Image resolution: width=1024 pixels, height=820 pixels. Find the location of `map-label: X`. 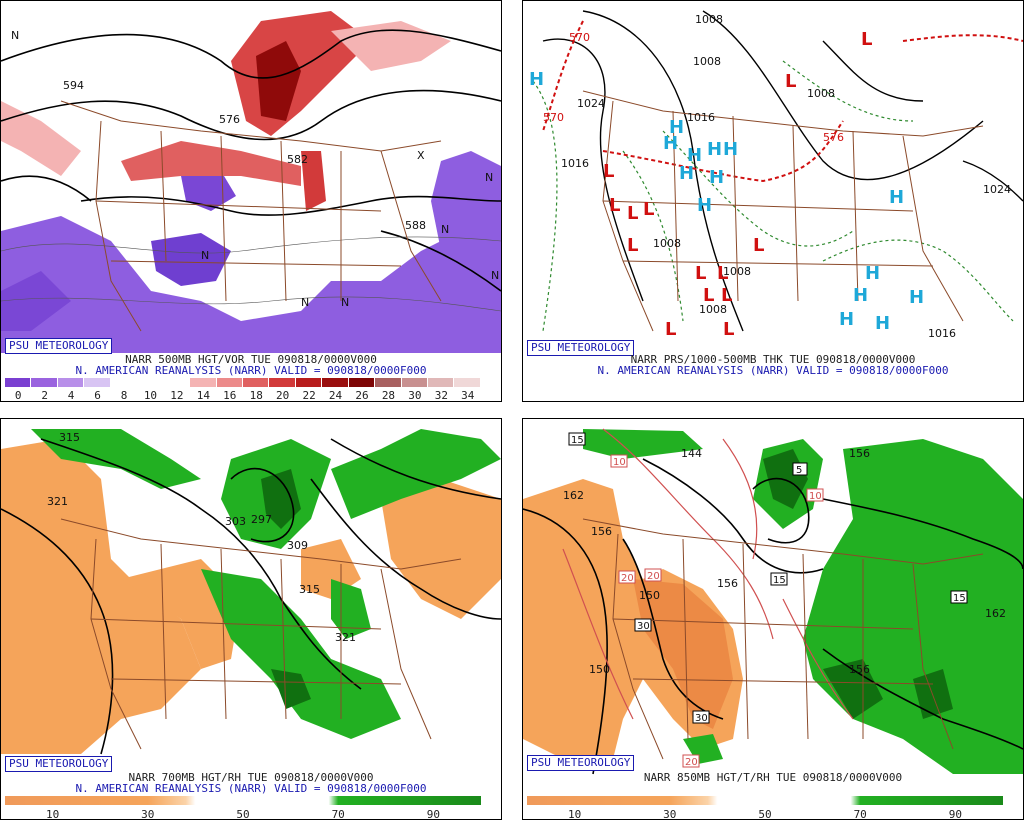

map-label: X is located at coordinates (421, 155).